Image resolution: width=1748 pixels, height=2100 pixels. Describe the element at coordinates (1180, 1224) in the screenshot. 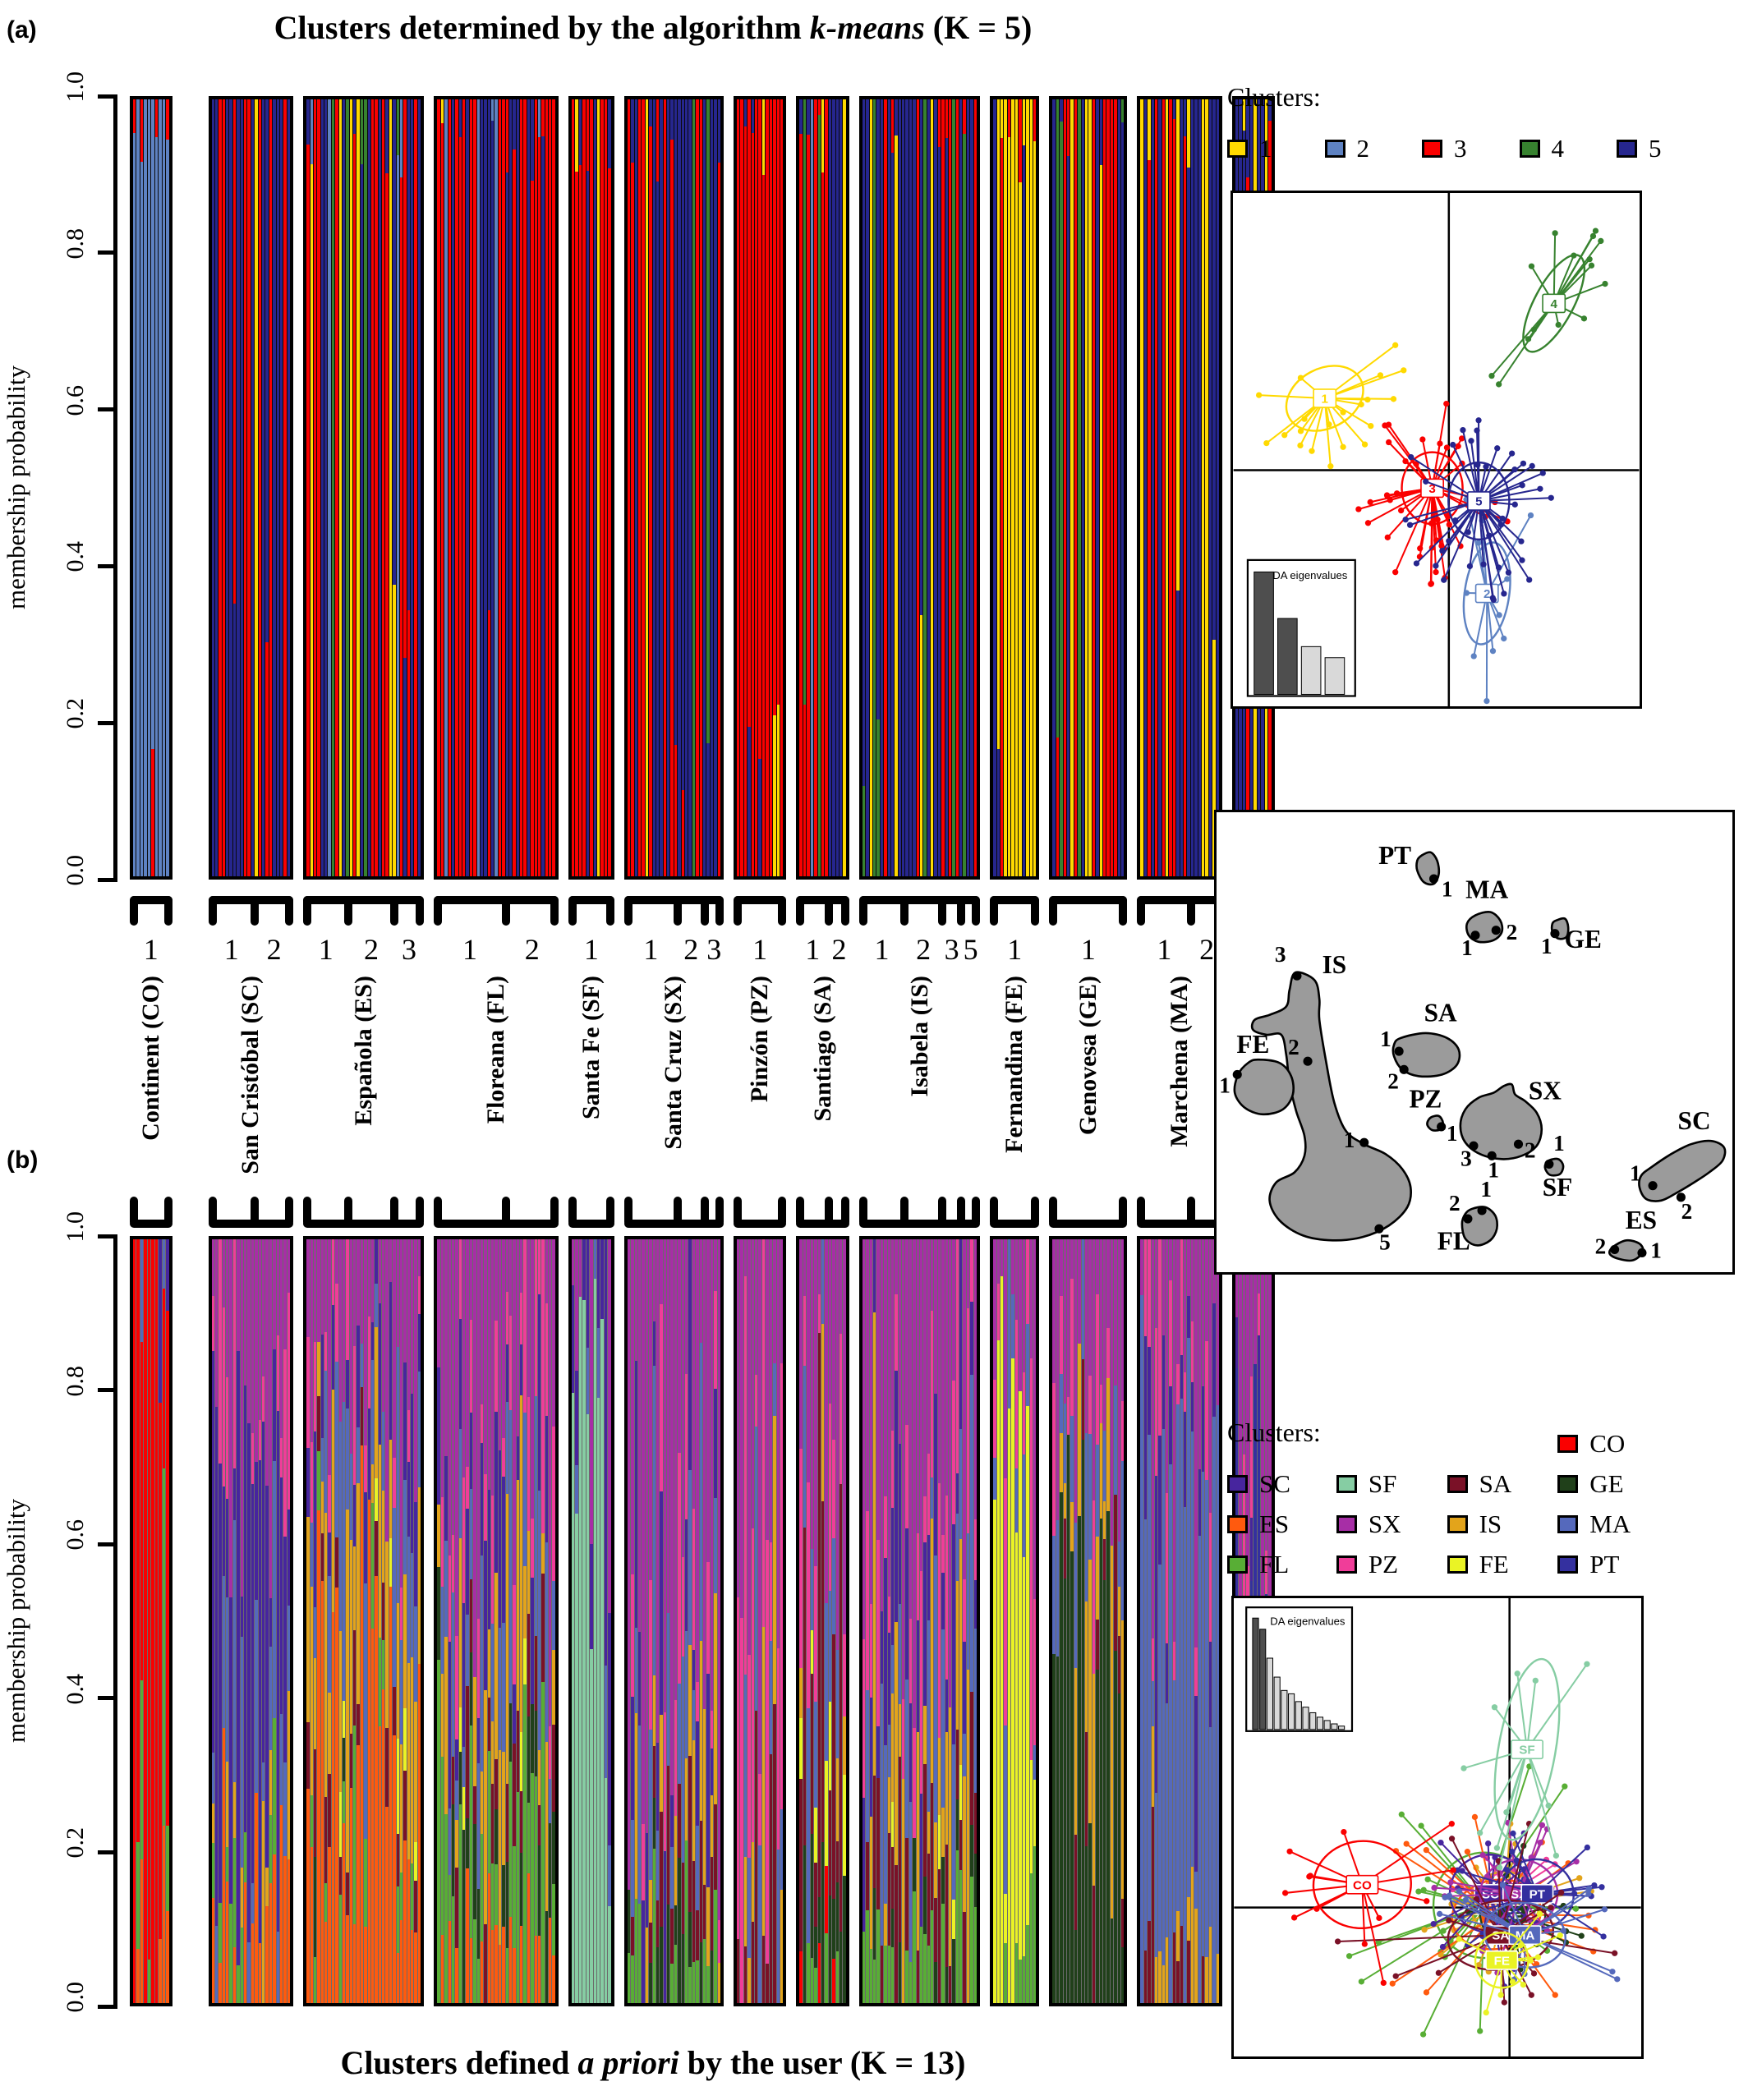

I see `bracket-bar` at that location.